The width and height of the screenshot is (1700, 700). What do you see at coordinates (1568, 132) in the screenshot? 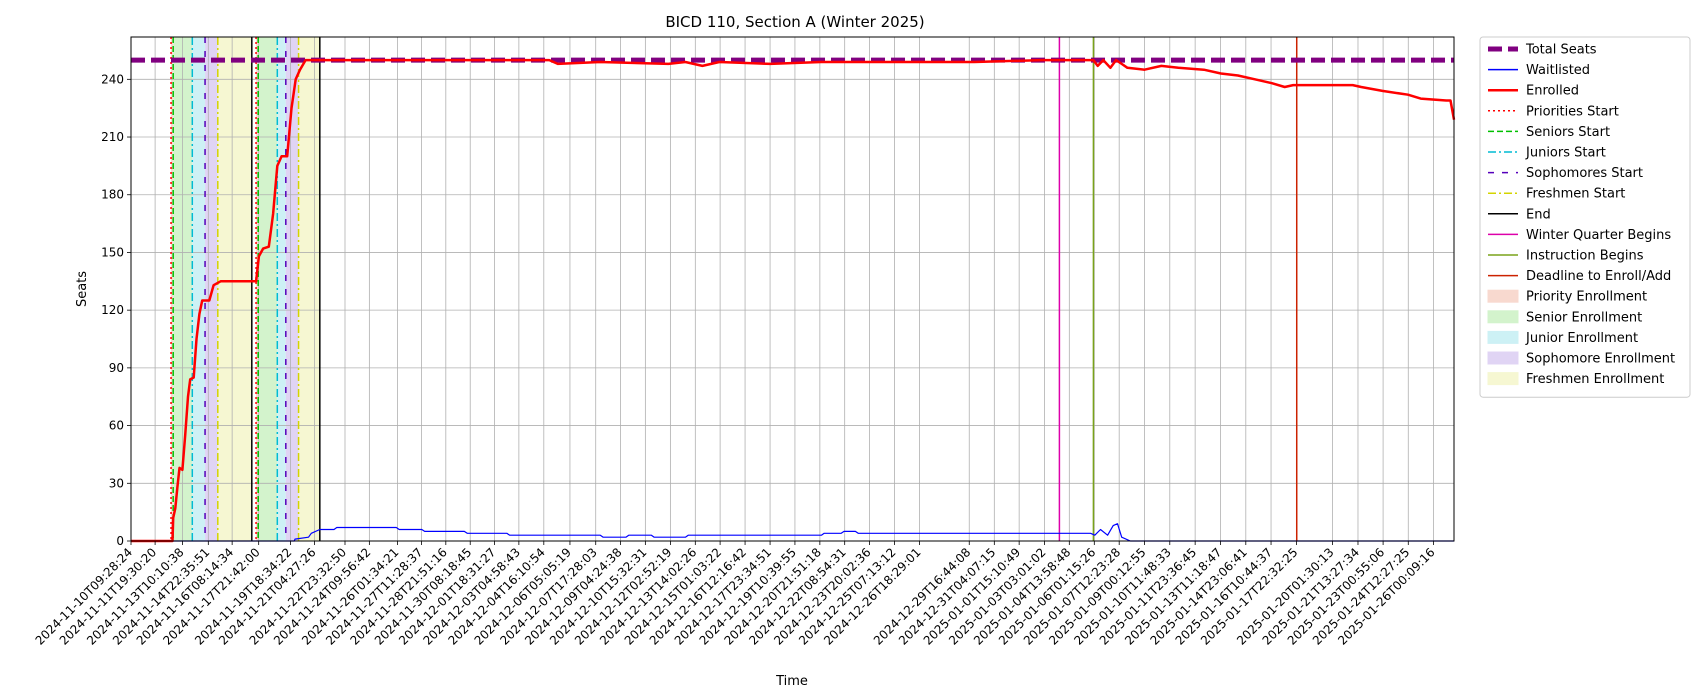
I see `legend-label-seniors-start: Seniors Start` at bounding box center [1568, 132].